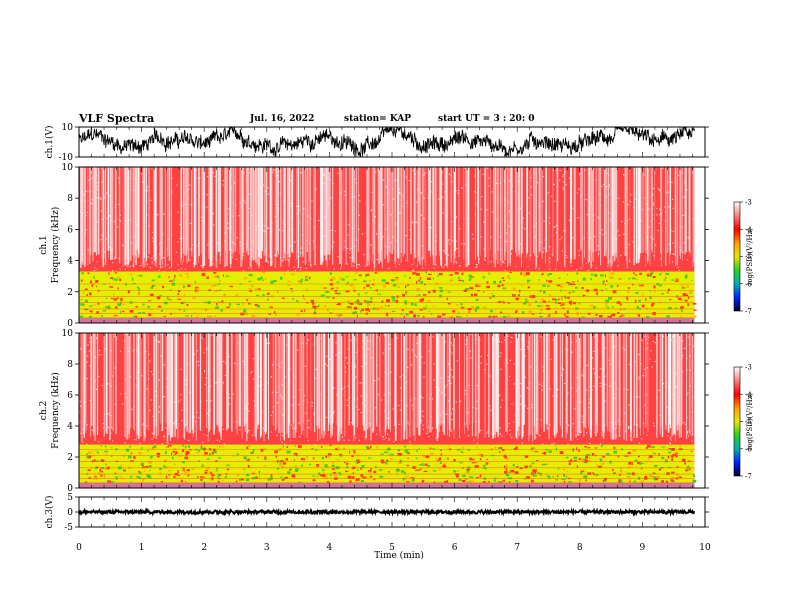  What do you see at coordinates (748, 312) in the screenshot?
I see `colorbar-tick-label: -7` at bounding box center [748, 312].